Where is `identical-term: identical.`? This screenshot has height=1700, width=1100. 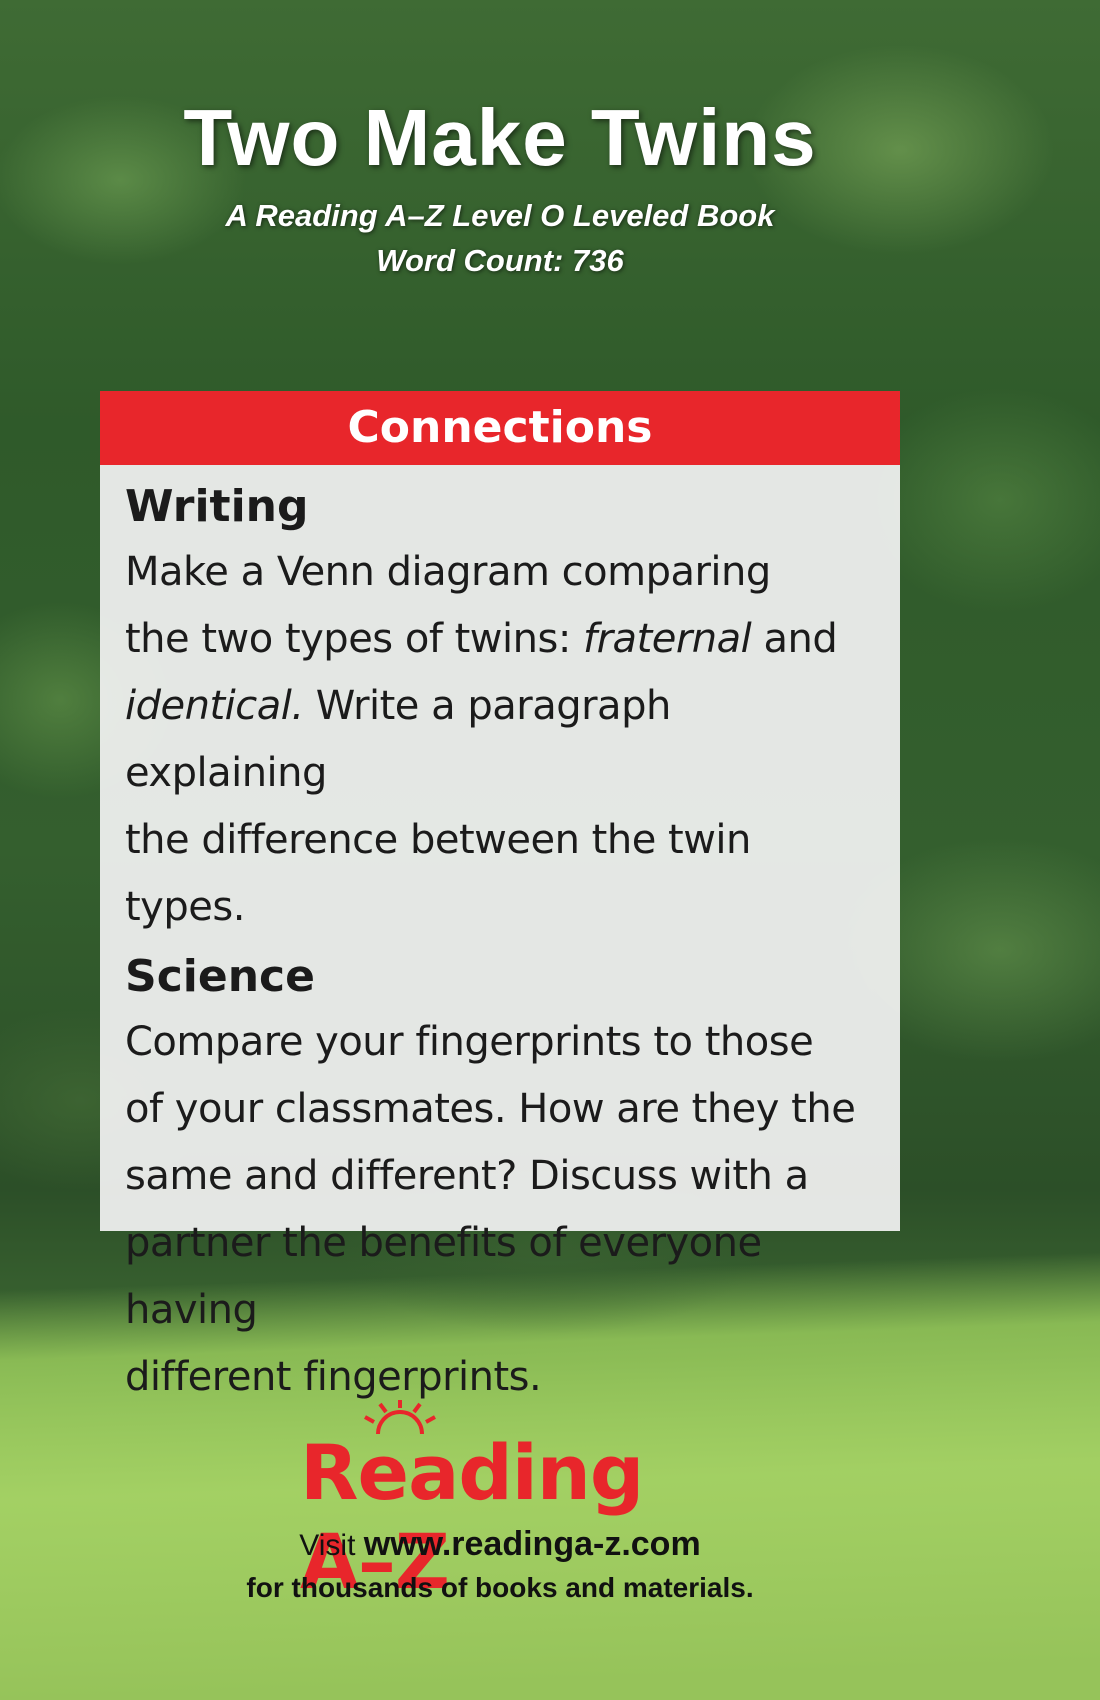
identical-term: identical. is located at coordinates (214, 706).